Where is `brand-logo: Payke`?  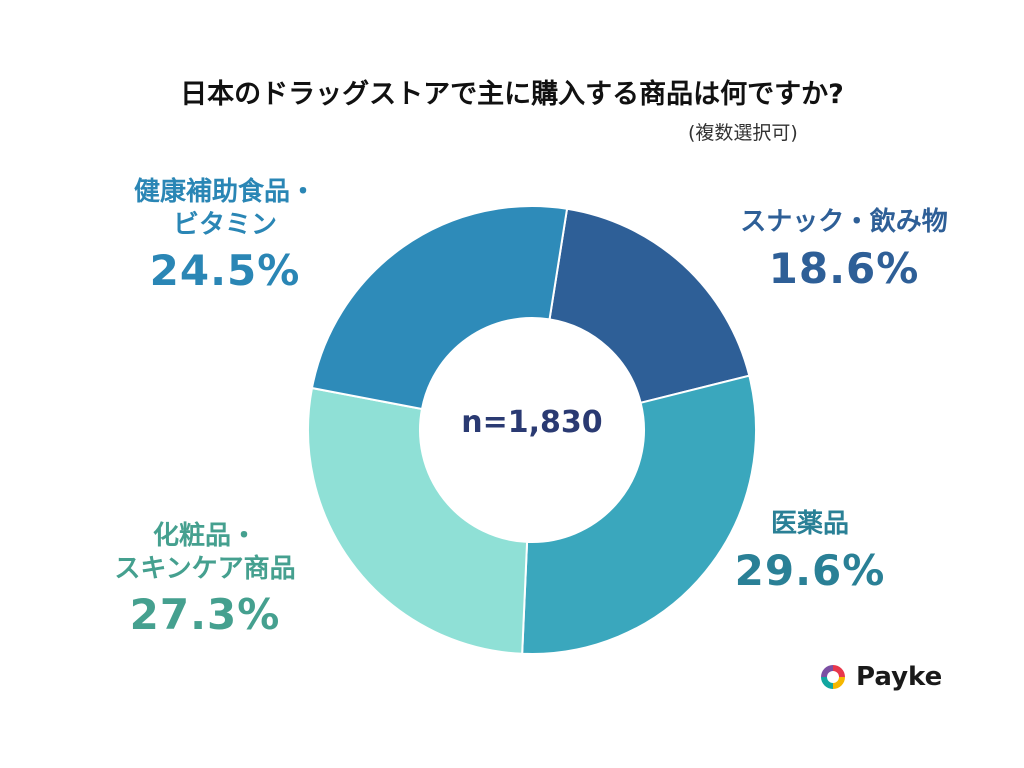
brand-logo: Payke is located at coordinates (880, 677).